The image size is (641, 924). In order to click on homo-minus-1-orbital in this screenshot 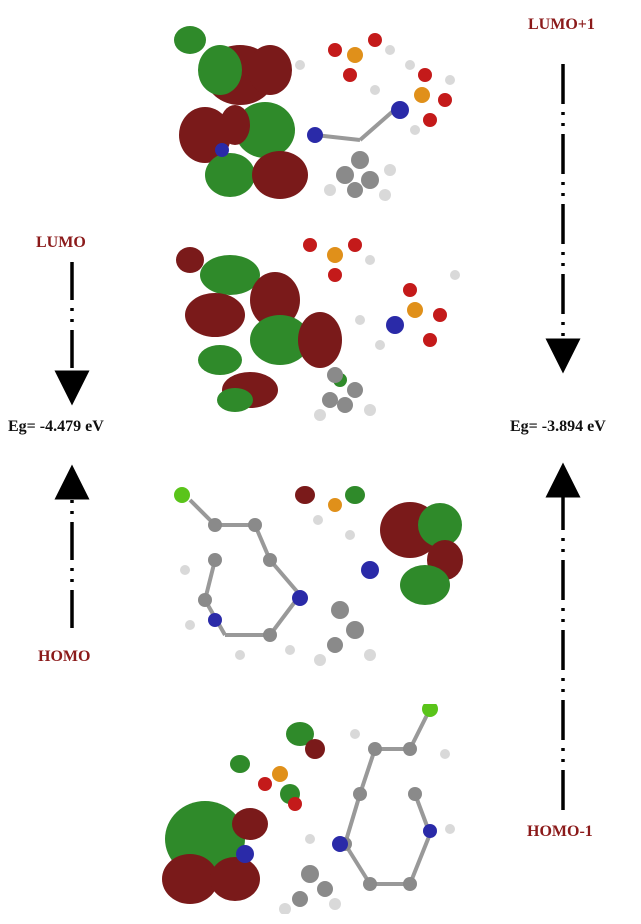, I will do `click(330, 809)`.